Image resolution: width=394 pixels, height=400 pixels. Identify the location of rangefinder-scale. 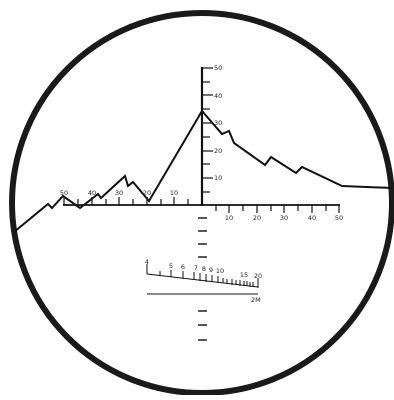
(202, 276).